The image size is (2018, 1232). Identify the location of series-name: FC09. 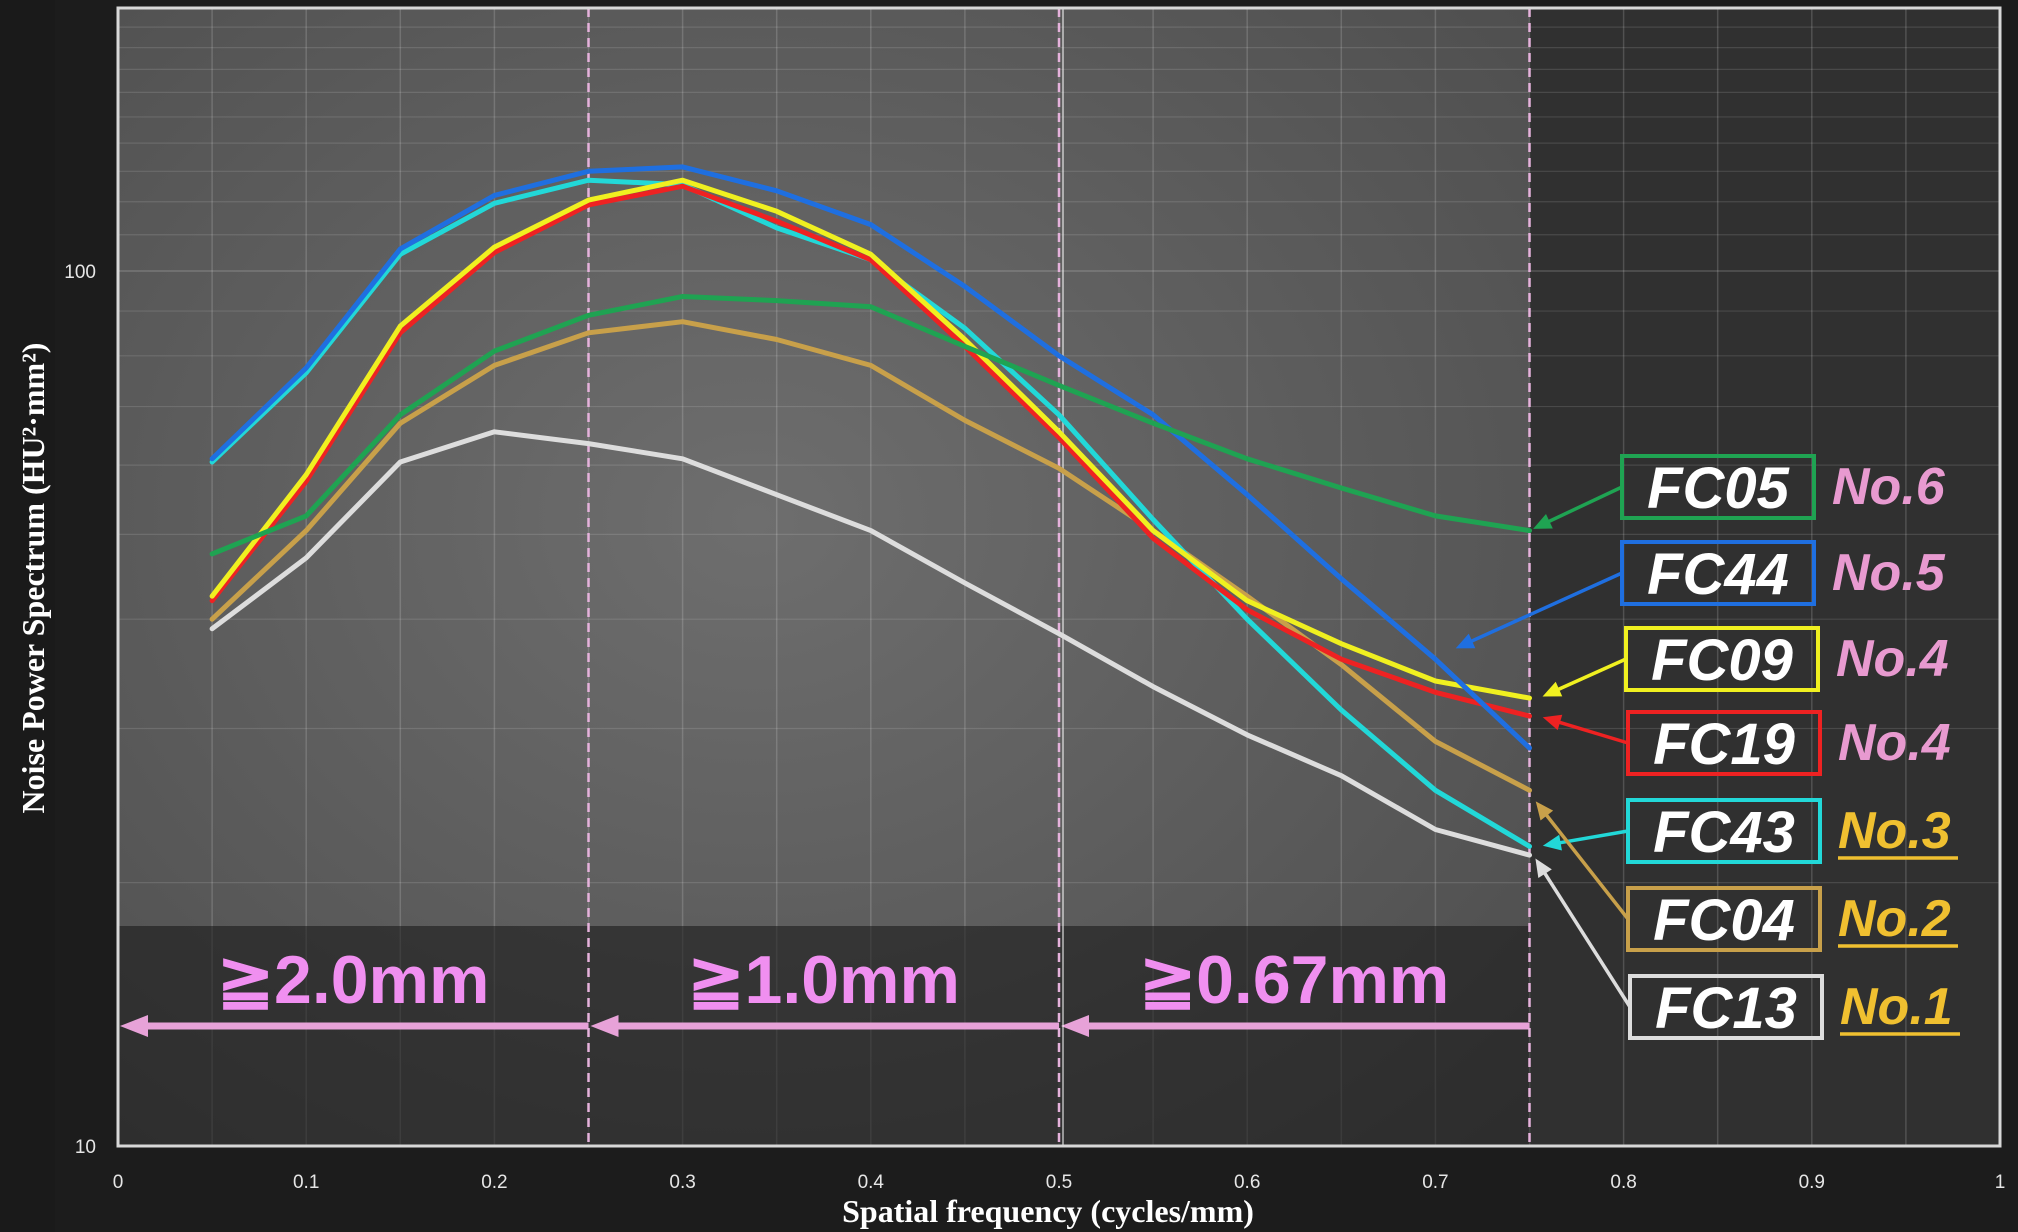
(1722, 660).